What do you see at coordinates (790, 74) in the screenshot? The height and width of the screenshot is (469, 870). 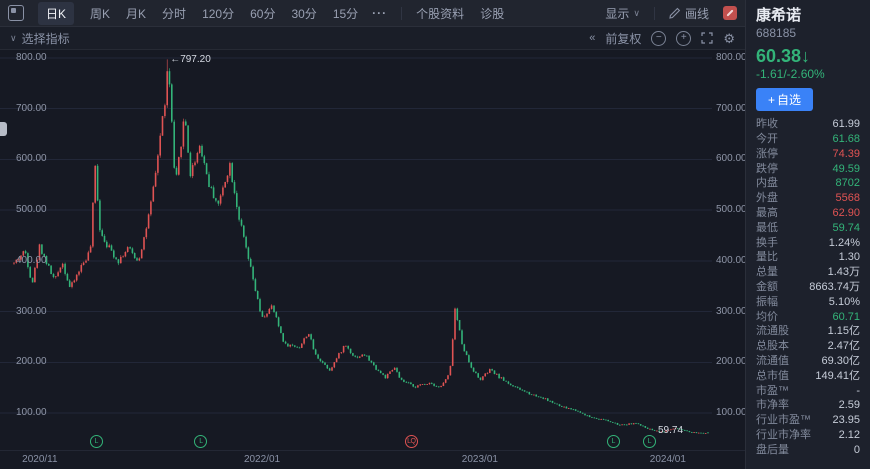 I see `price-change: -1.61/-2.60%` at bounding box center [790, 74].